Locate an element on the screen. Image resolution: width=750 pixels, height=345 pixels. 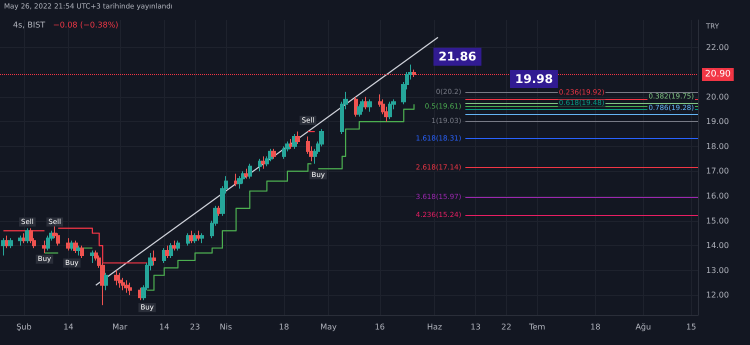
y-tick-label: 16.00 is located at coordinates (717, 196).